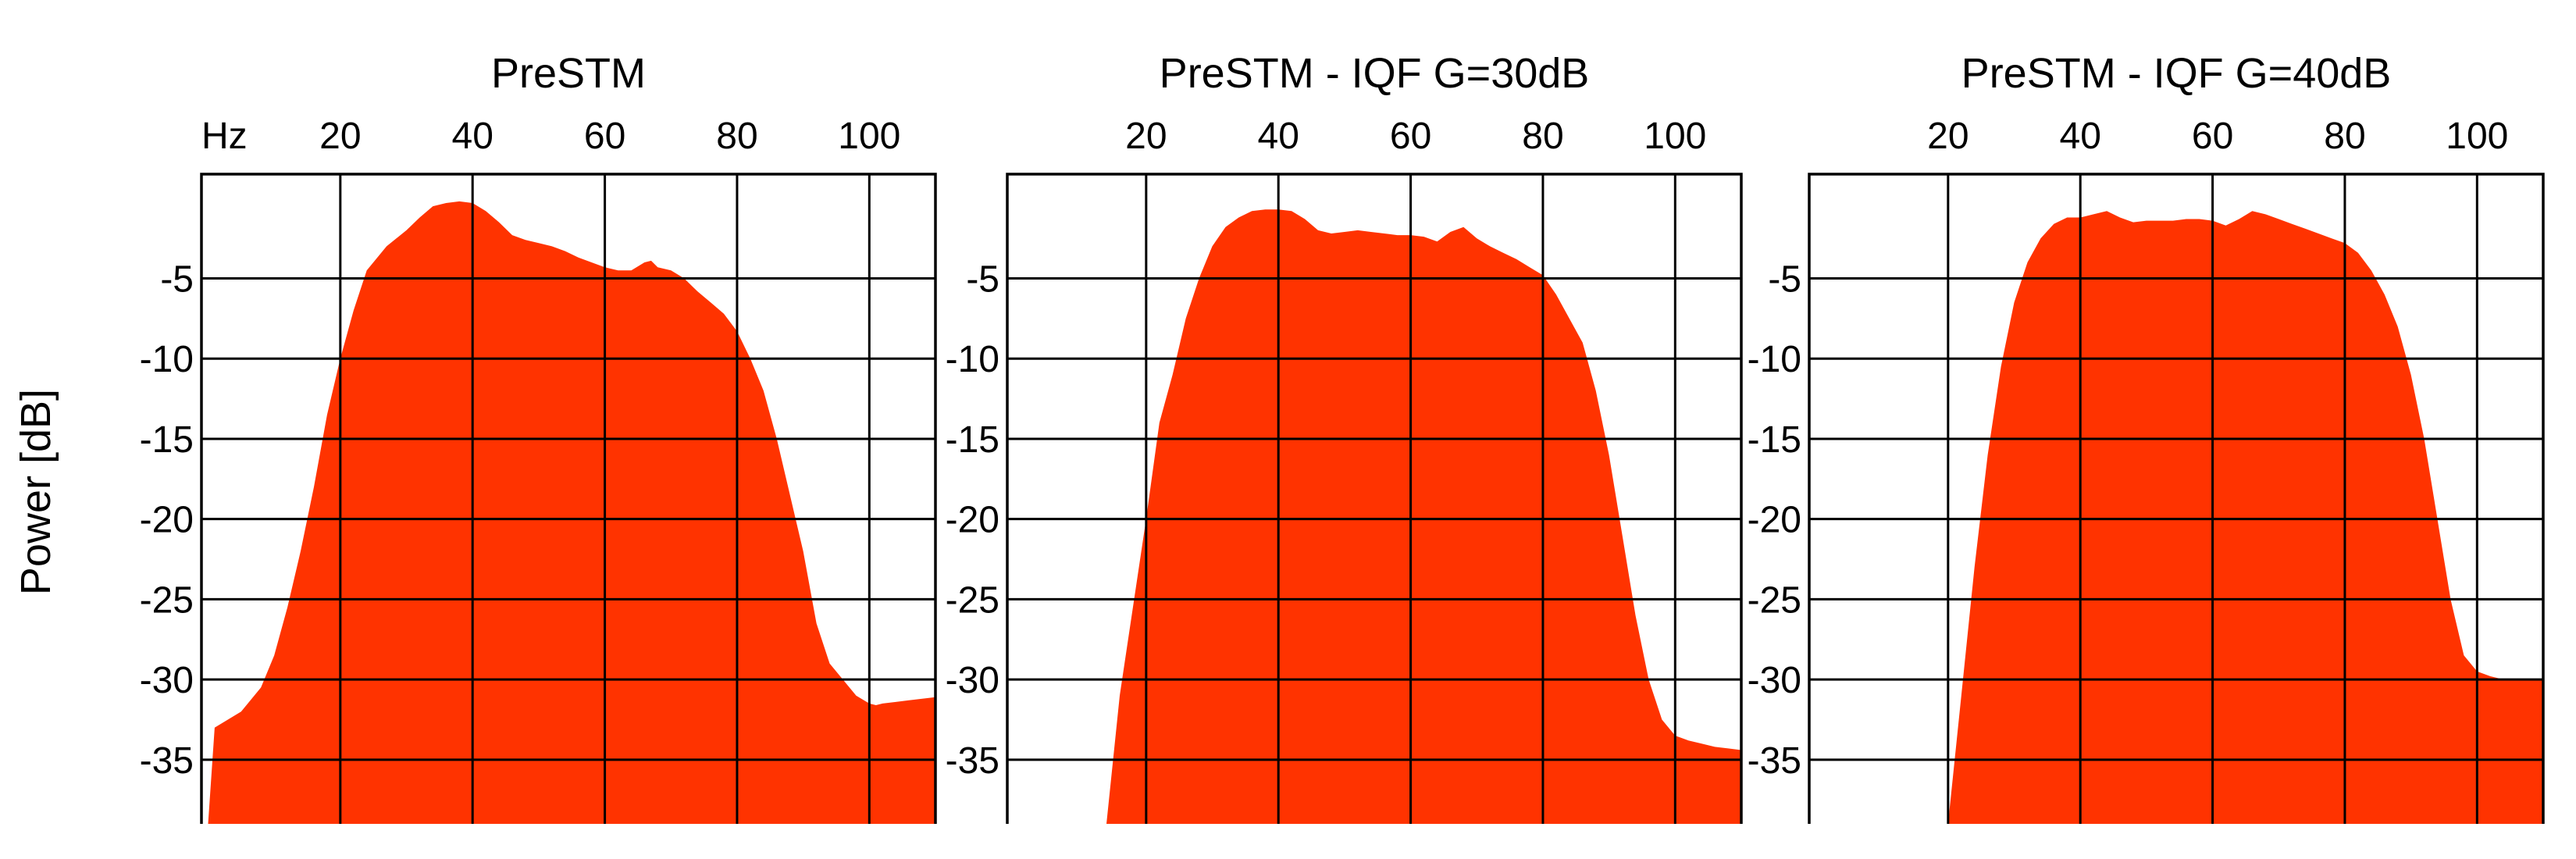 The width and height of the screenshot is (2576, 859). I want to click on chart-title: PreSTM - IQF G=40dB, so click(2176, 73).